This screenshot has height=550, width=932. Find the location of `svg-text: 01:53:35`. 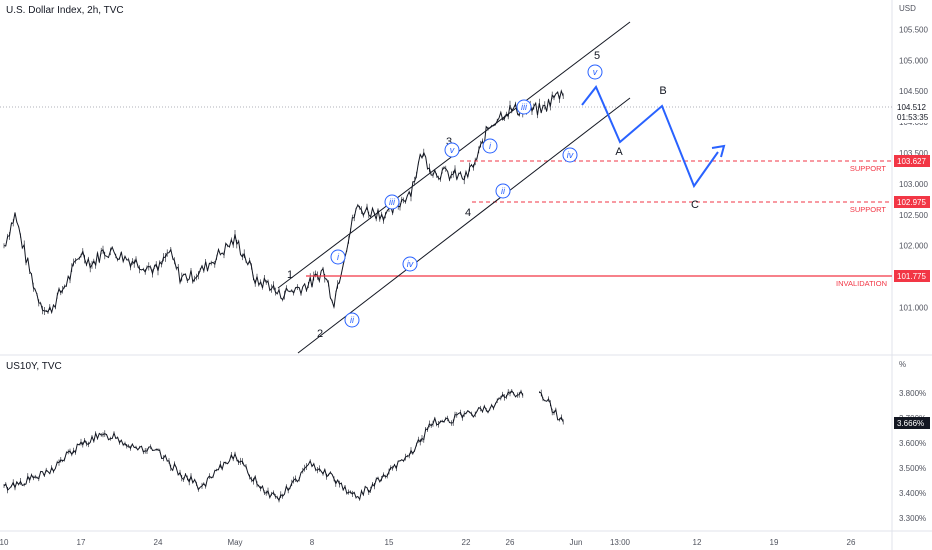

svg-text: 01:53:35 is located at coordinates (913, 117).